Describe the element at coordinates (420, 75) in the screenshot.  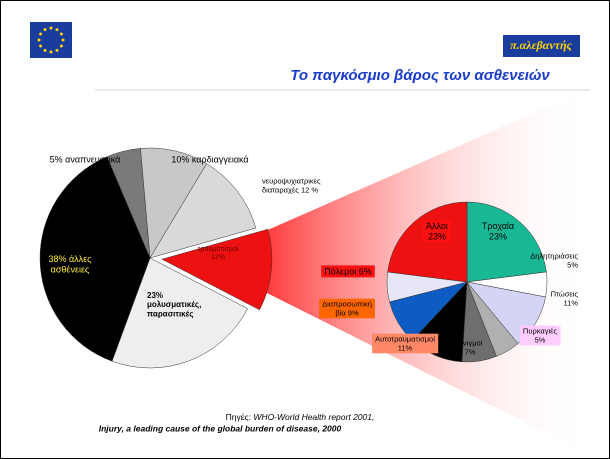
I see `title: Το παγκόσμιο βάρος των ασθενειών` at that location.